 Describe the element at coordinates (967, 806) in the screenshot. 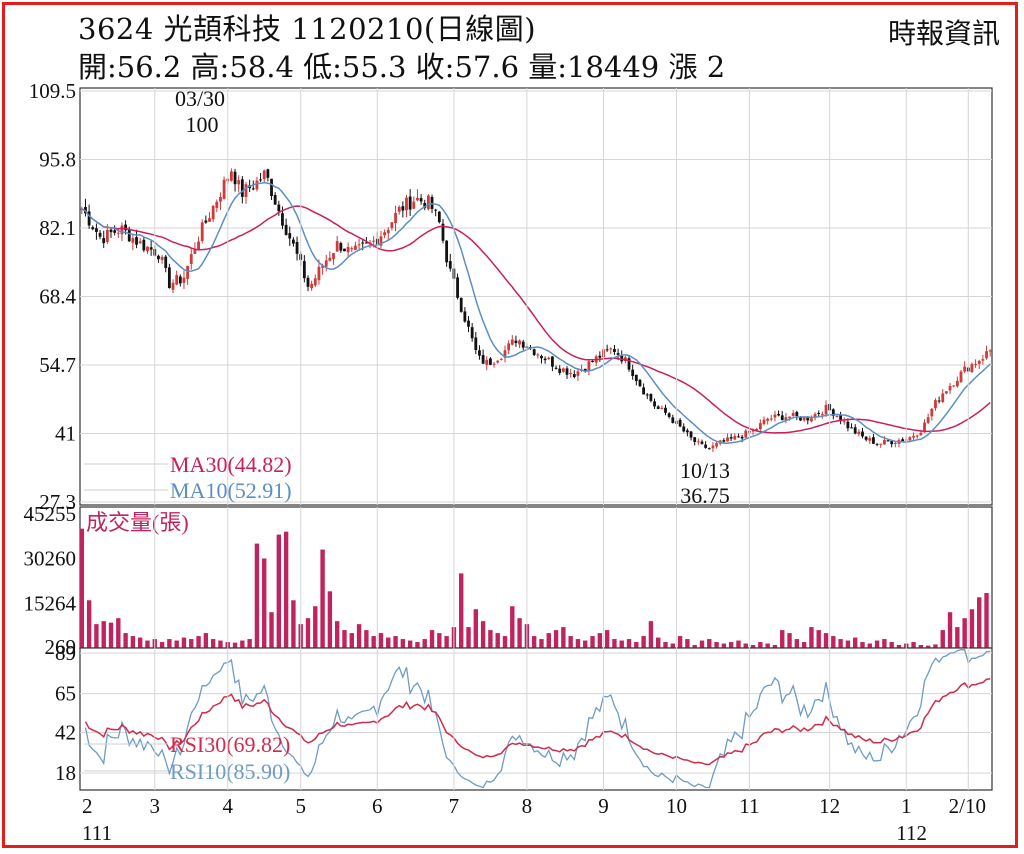

I see `month-tick-label: 2/10` at that location.